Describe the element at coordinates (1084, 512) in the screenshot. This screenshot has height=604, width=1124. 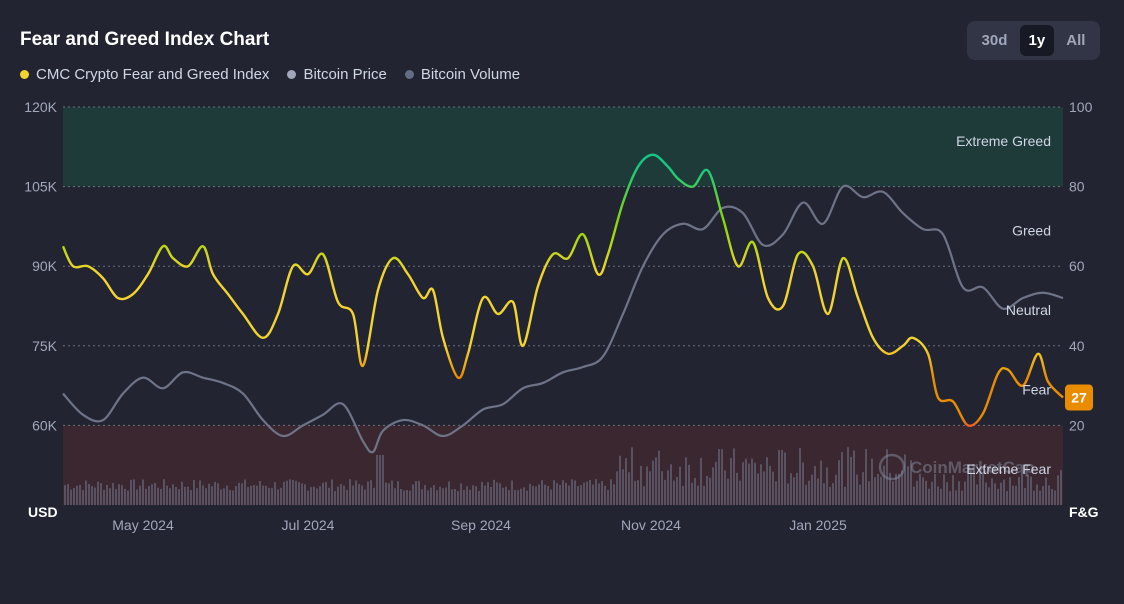
I see `right-axis-unit: F&G` at that location.